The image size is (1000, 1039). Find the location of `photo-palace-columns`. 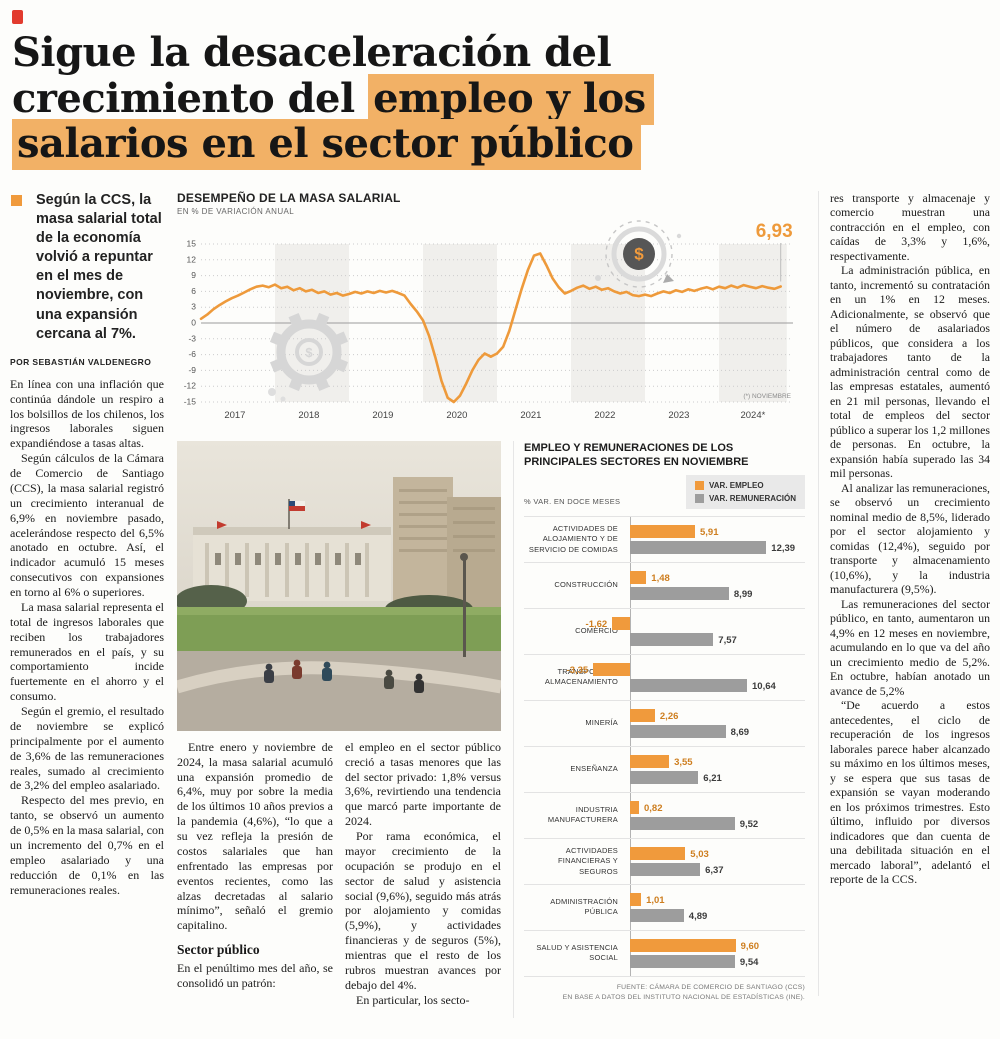

photo-palace-columns is located at coordinates (287, 569).